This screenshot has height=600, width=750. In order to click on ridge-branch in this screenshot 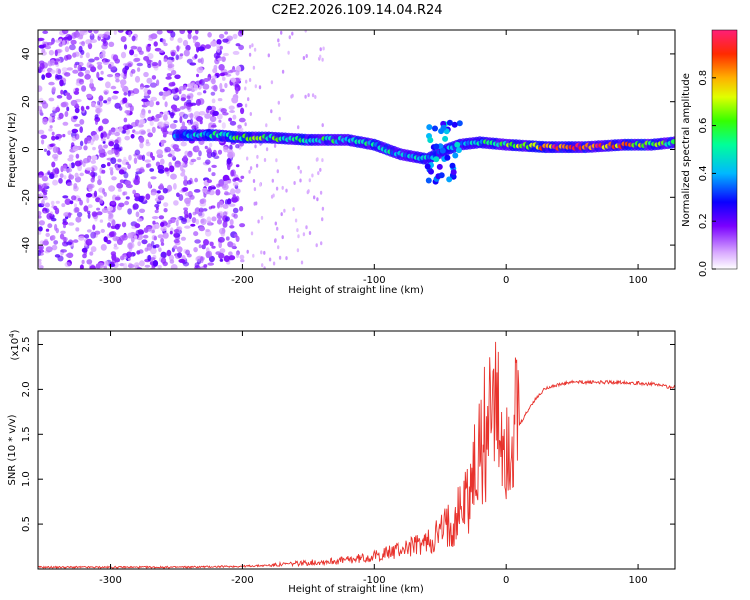, I will do `click(454, 124)`.